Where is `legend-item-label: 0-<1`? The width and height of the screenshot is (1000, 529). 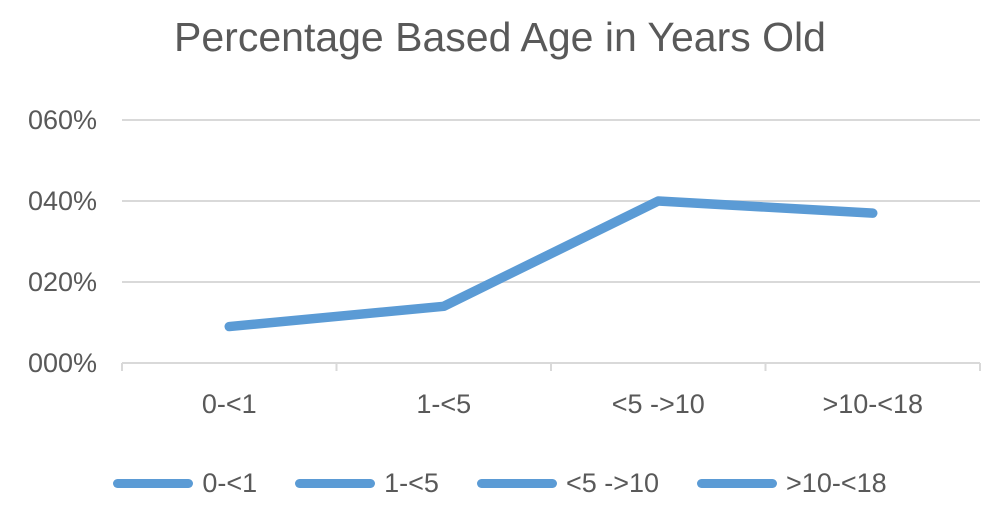 legend-item-label: 0-<1 is located at coordinates (230, 482).